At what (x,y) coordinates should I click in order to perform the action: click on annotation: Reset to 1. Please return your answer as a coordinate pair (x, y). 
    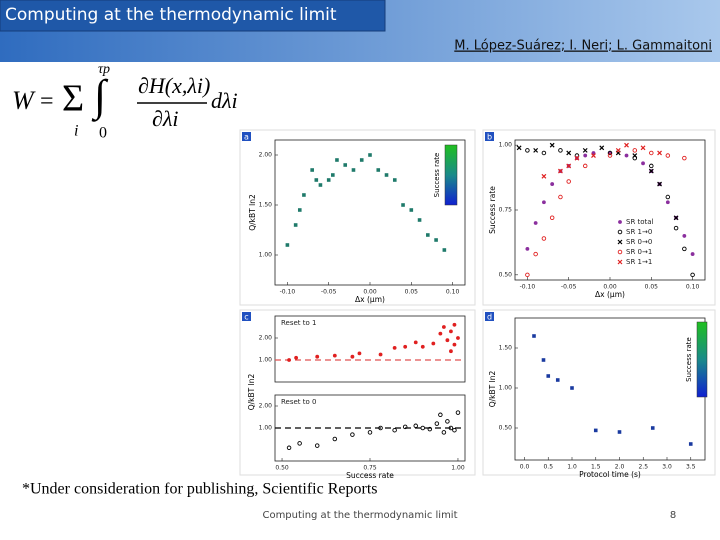
    Looking at the image, I should click on (299, 323).